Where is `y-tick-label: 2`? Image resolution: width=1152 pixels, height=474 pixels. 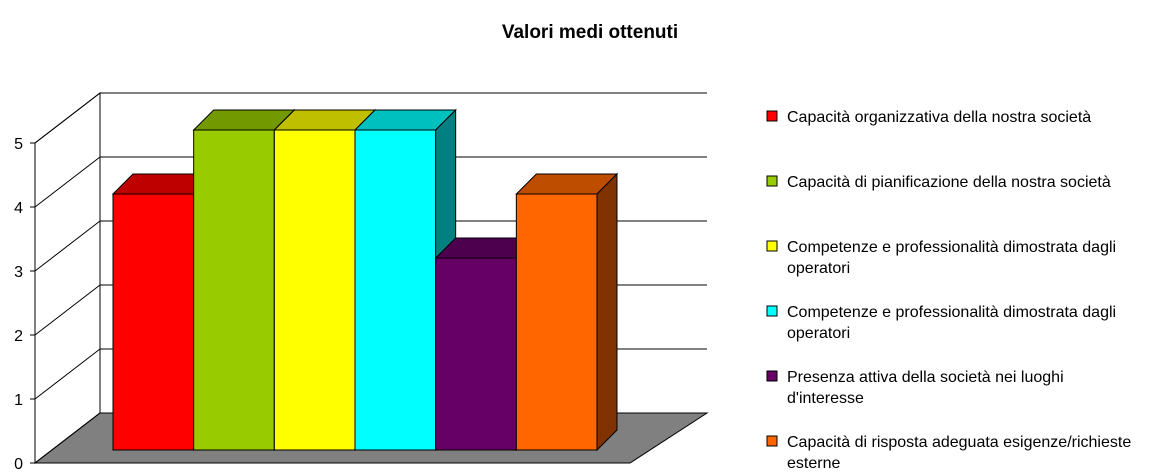 y-tick-label: 2 is located at coordinates (18, 336).